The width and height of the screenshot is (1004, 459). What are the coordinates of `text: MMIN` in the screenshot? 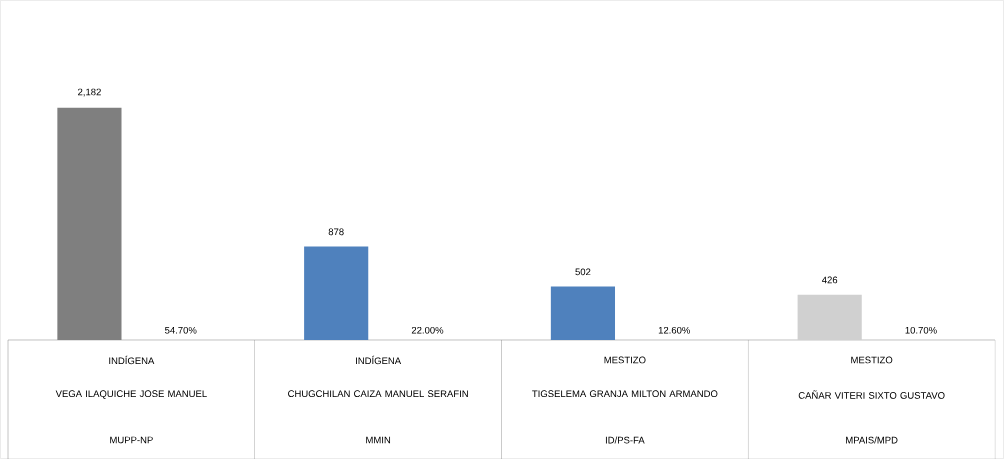 It's located at (378, 440).